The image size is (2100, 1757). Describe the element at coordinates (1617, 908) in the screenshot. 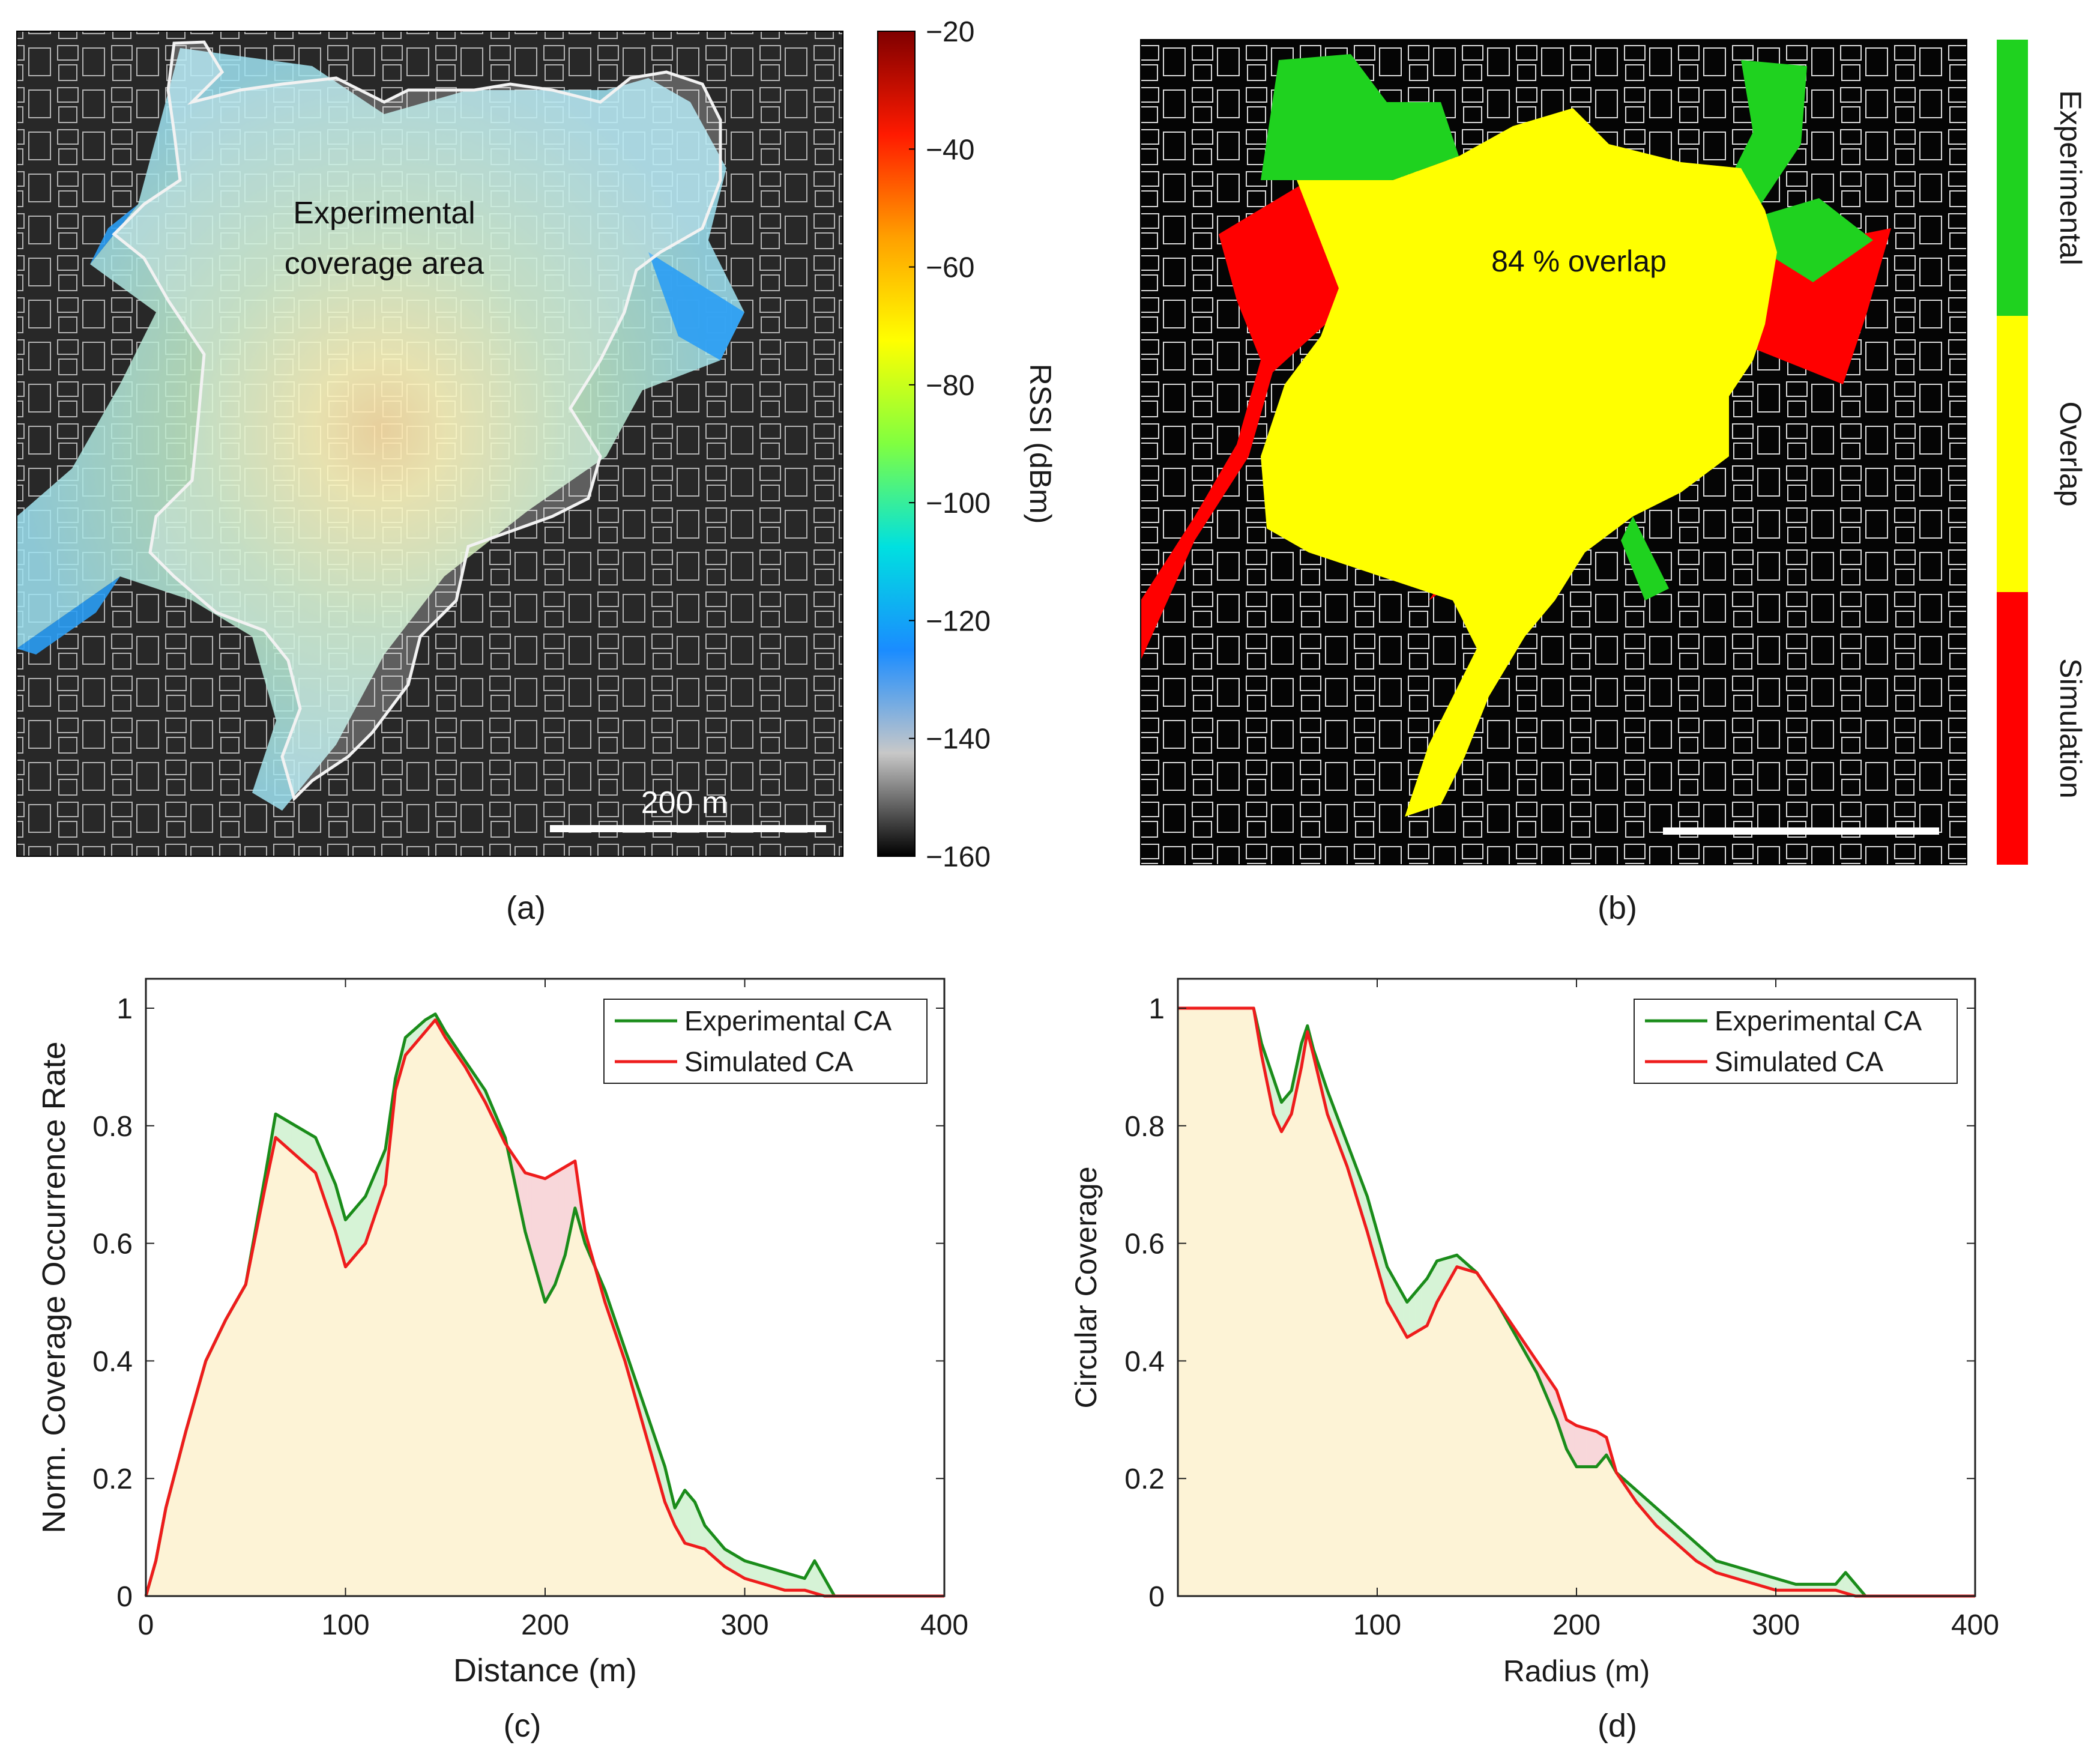

I see `panel-b-caption: (b)` at that location.